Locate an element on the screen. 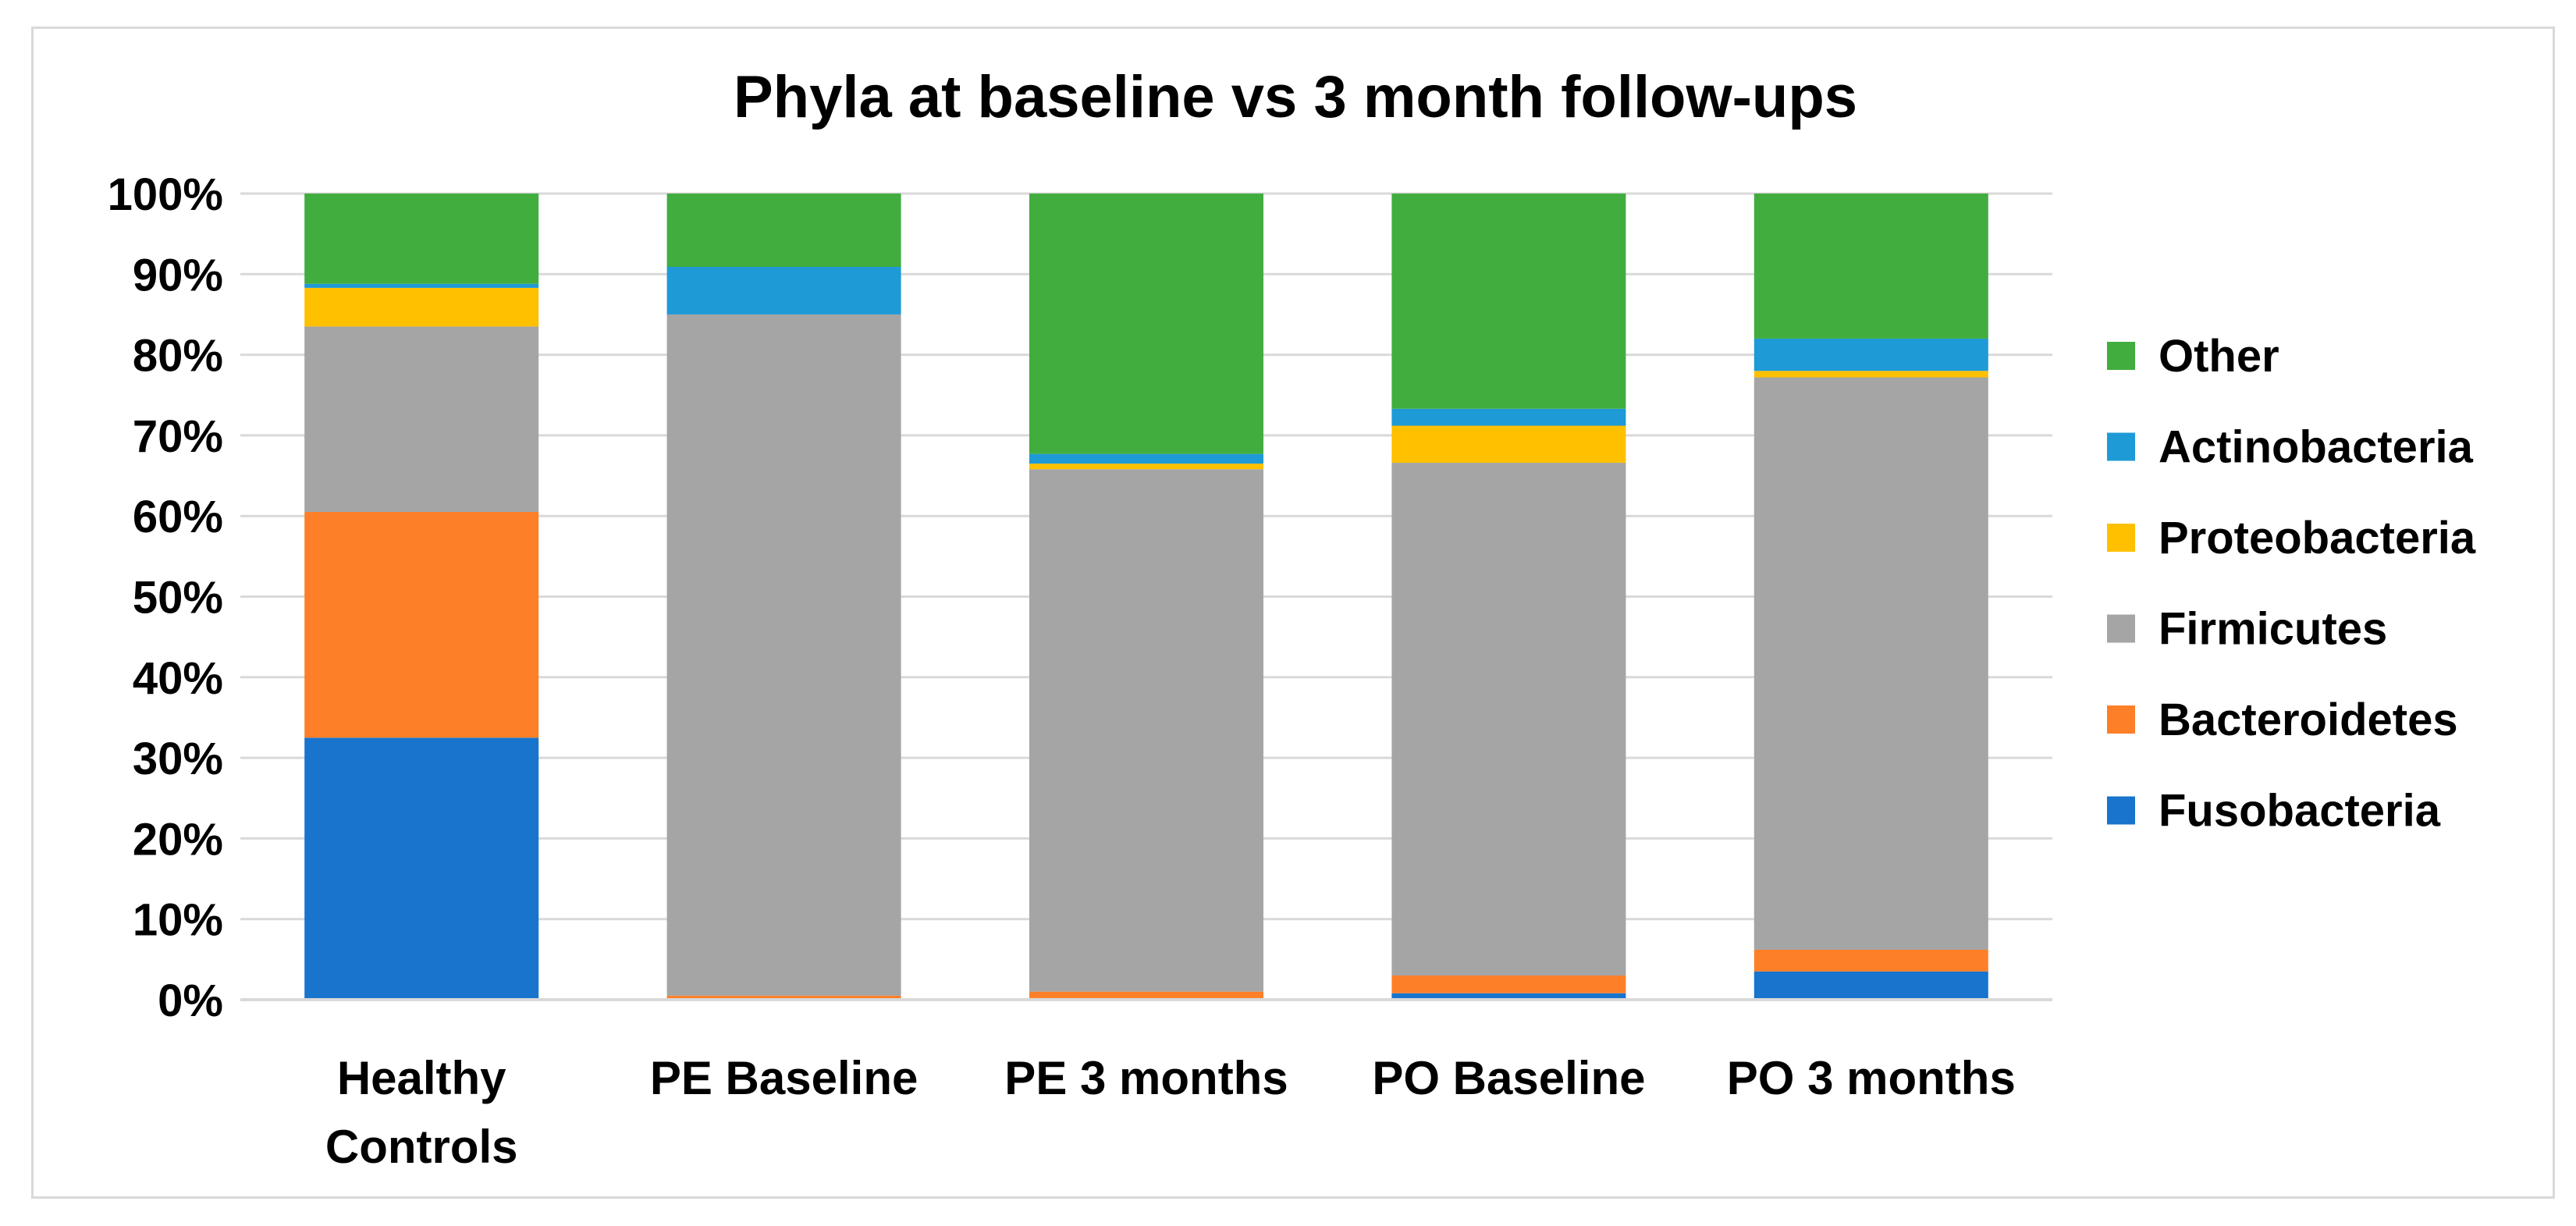  legend-item-proteobacteria: Proteobacteria is located at coordinates (2291, 538).